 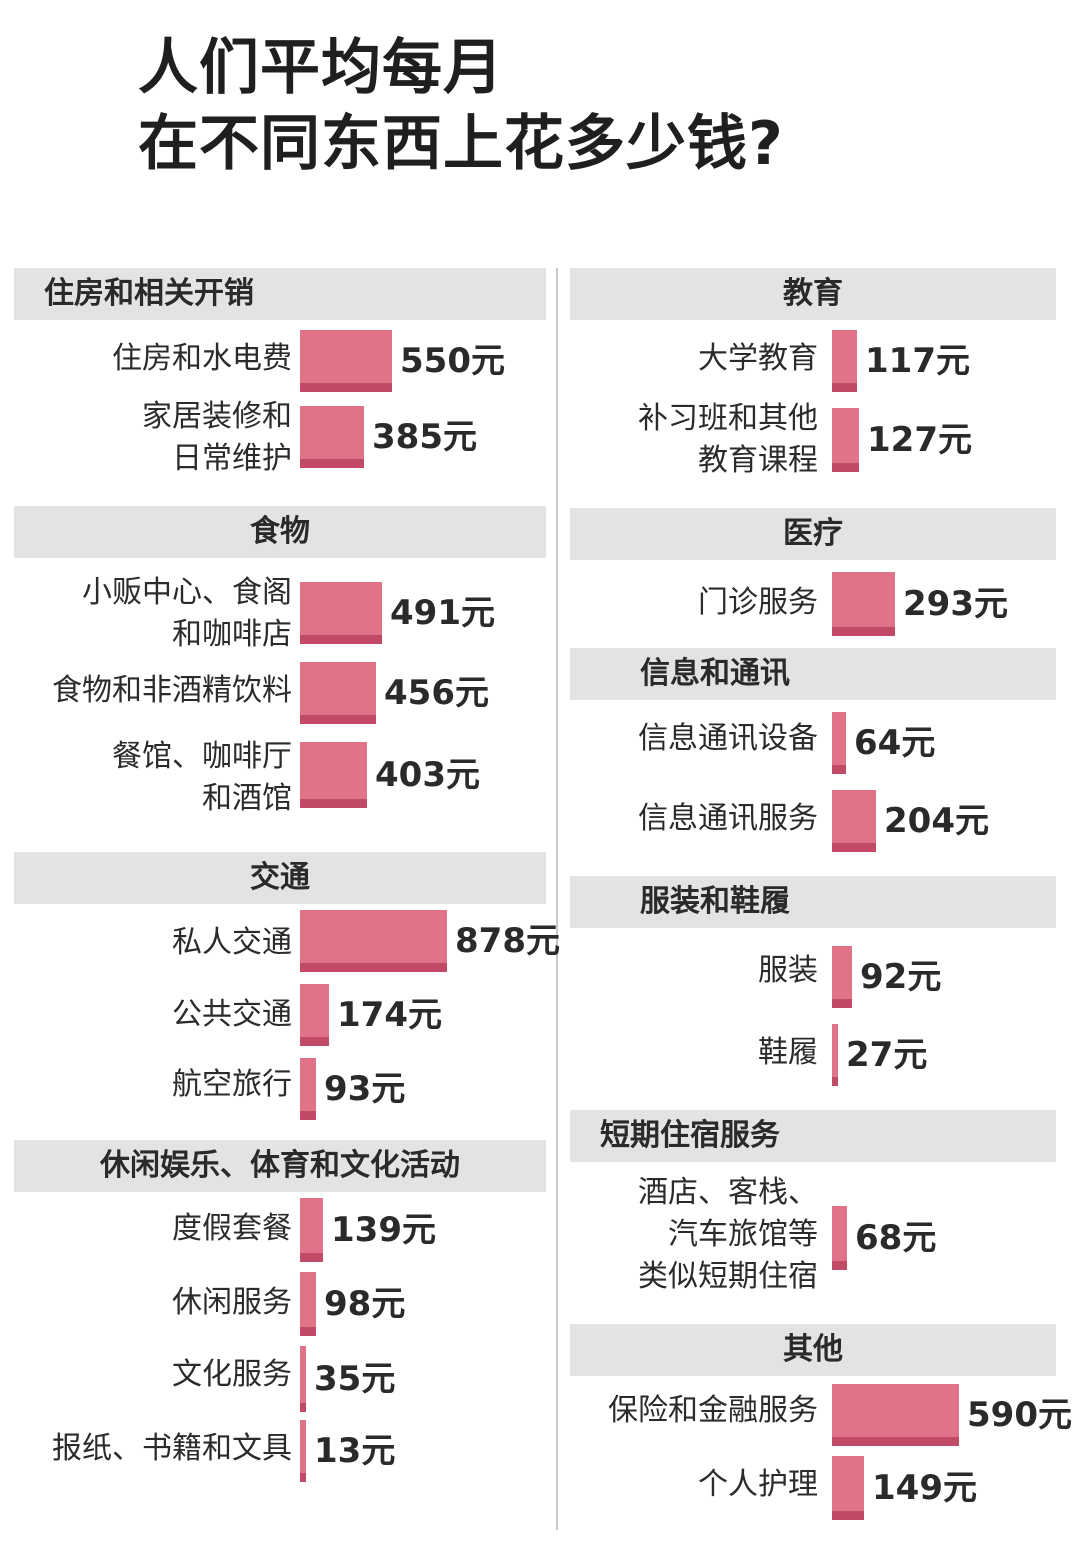 I want to click on category-label: 家居装修和日常维护, so click(x=217, y=438).